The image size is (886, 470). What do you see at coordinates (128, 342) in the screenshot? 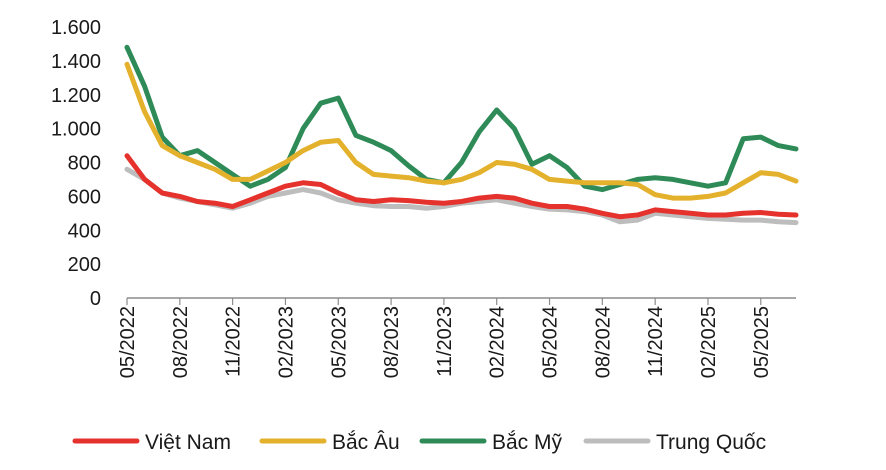
I see `x-tick-label: 05/2022` at bounding box center [128, 342].